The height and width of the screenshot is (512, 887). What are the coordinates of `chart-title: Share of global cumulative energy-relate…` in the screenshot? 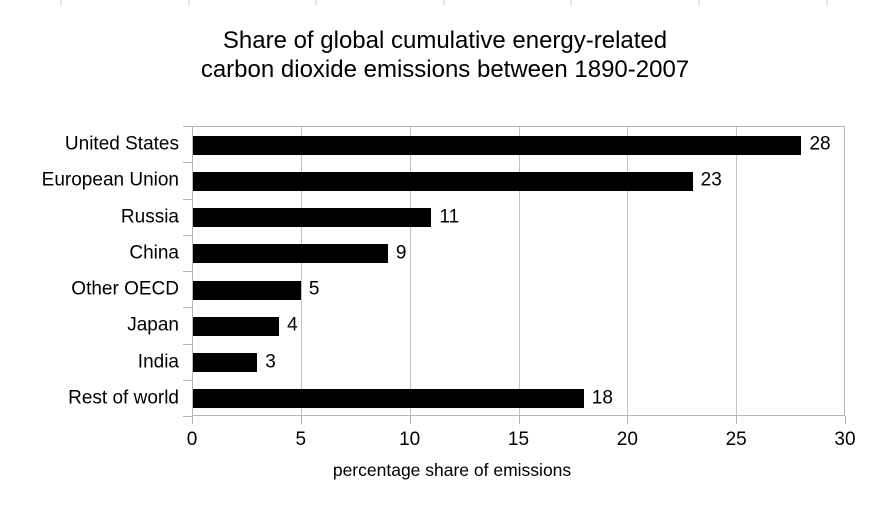 It's located at (445, 55).